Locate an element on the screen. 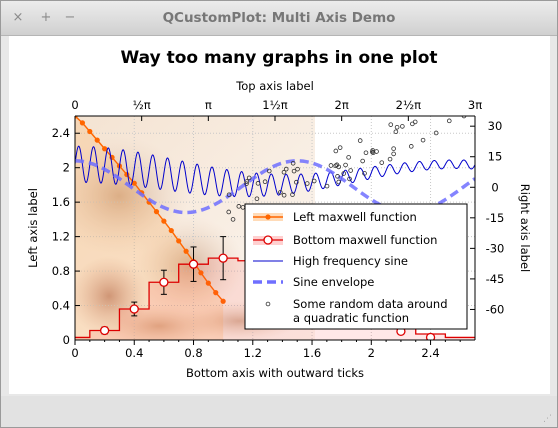 The height and width of the screenshot is (428, 558). status-bar: ⋰ is located at coordinates (279, 411).